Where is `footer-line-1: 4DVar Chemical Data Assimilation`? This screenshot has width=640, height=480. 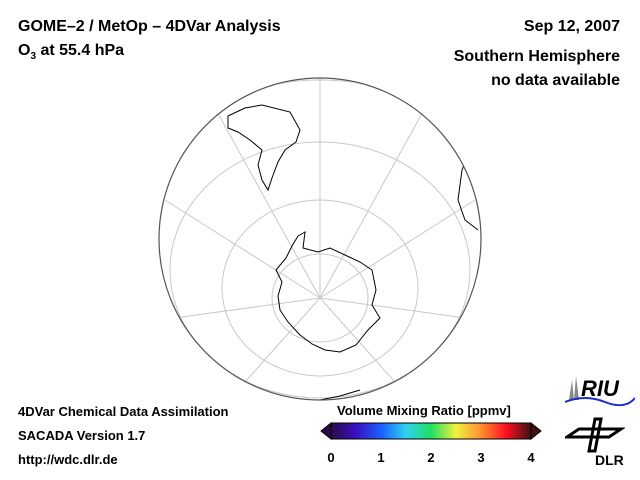 footer-line-1: 4DVar Chemical Data Assimilation is located at coordinates (123, 411).